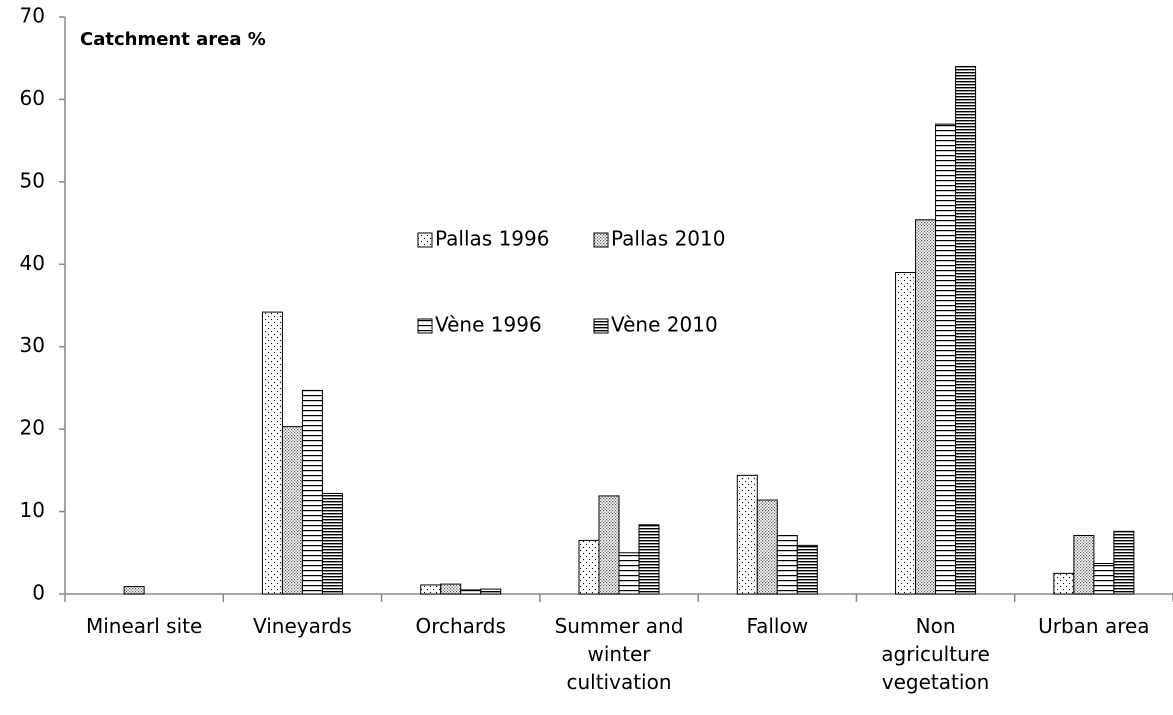 This screenshot has height=715, width=1173. What do you see at coordinates (32, 345) in the screenshot?
I see `y-tick-label: 30` at bounding box center [32, 345].